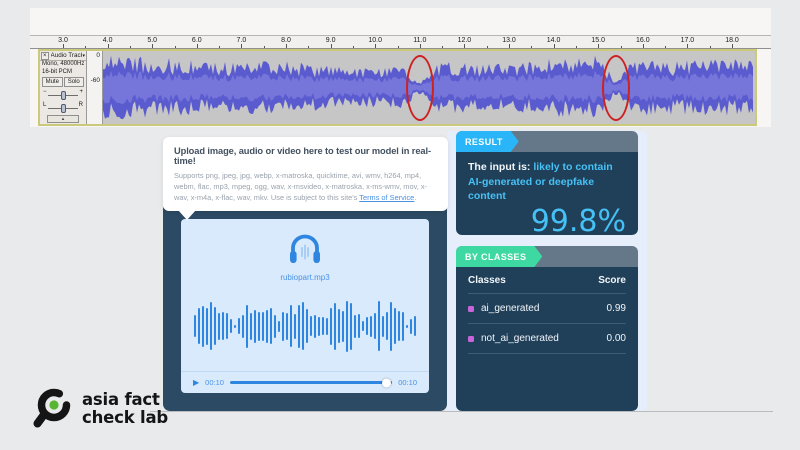  What do you see at coordinates (387, 198) in the screenshot?
I see `terms-of-service-link: Terms of Service` at bounding box center [387, 198].